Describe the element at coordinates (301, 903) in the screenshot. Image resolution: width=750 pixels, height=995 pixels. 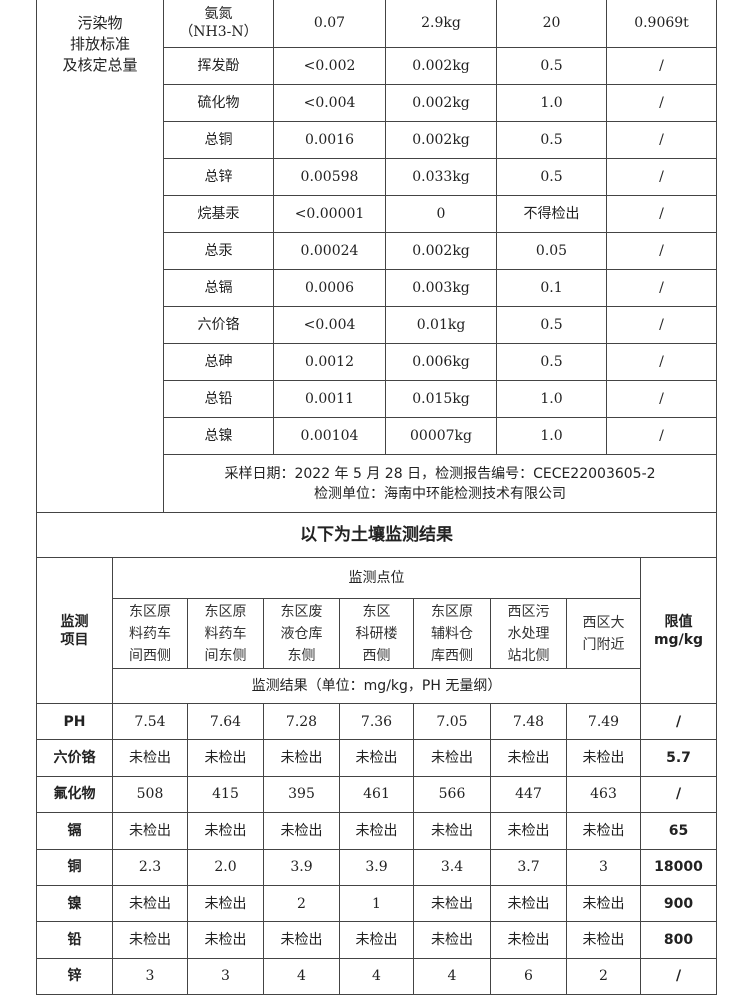
I see `table-cell: 2` at that location.